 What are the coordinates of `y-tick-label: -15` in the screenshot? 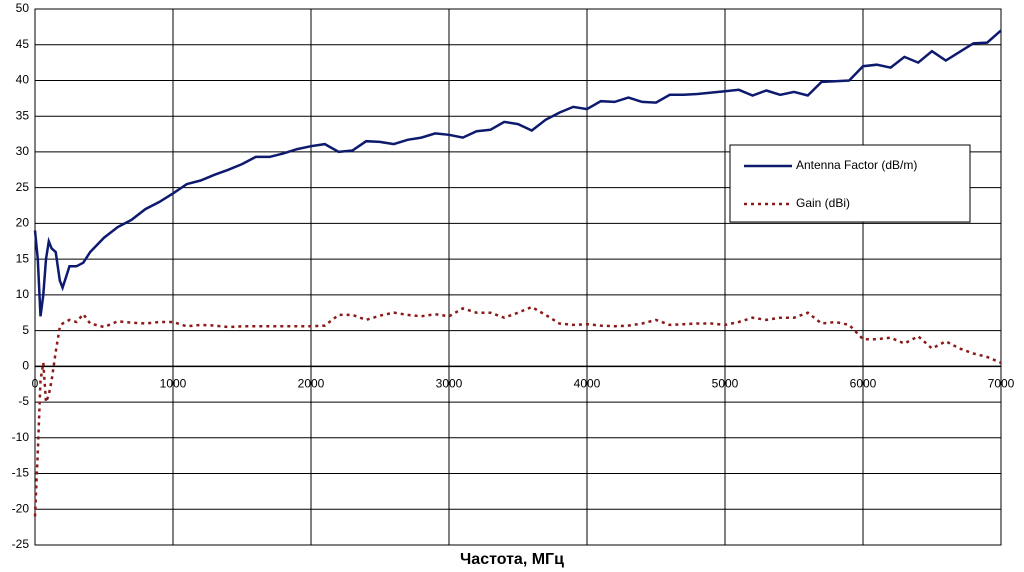 It's located at (21, 473).